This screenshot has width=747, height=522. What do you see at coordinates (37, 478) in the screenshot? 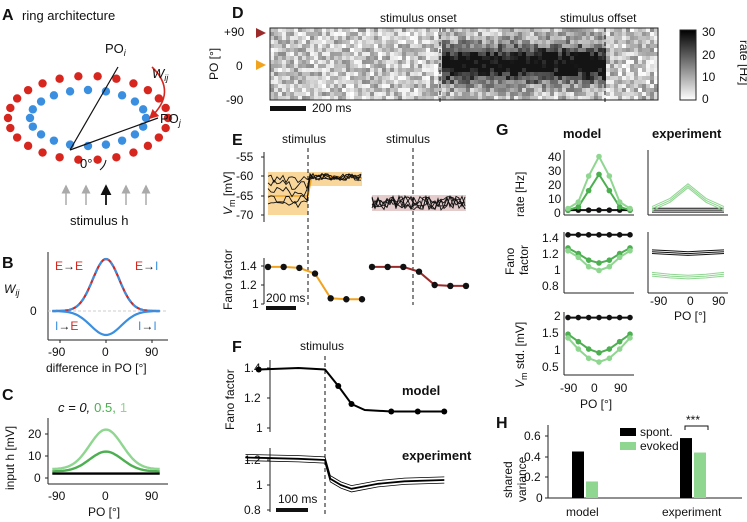
I see `c-ytick: 0` at bounding box center [37, 478].